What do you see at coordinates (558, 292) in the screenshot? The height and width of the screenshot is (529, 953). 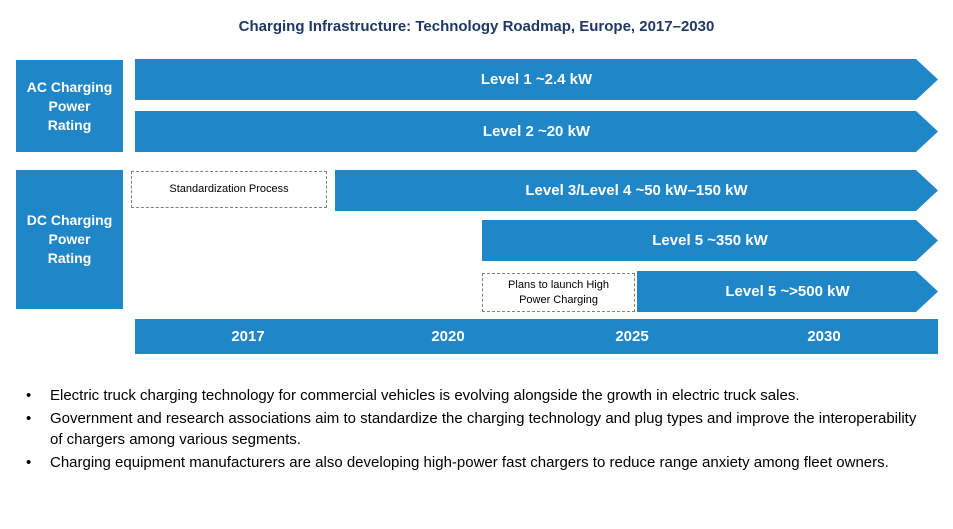 I see `high-power-plans-box: Plans to launch High Power Charging` at bounding box center [558, 292].